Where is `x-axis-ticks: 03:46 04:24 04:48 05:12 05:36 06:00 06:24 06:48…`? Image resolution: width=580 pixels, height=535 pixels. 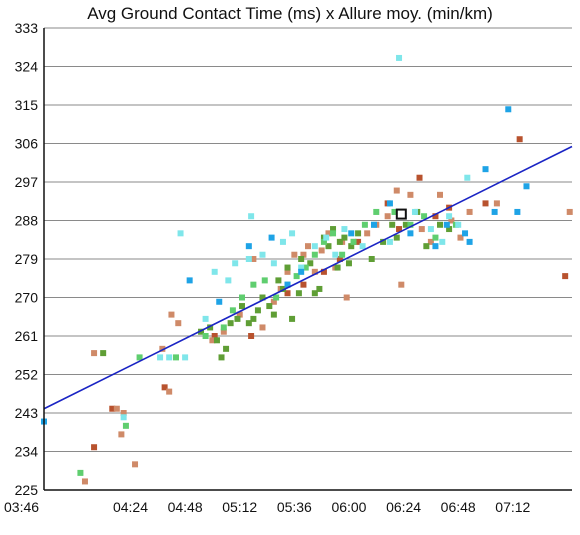 x-axis-ticks: 03:46 04:24 04:48 05:12 05:36 06:00 06:24 06:48… is located at coordinates (267, 507).